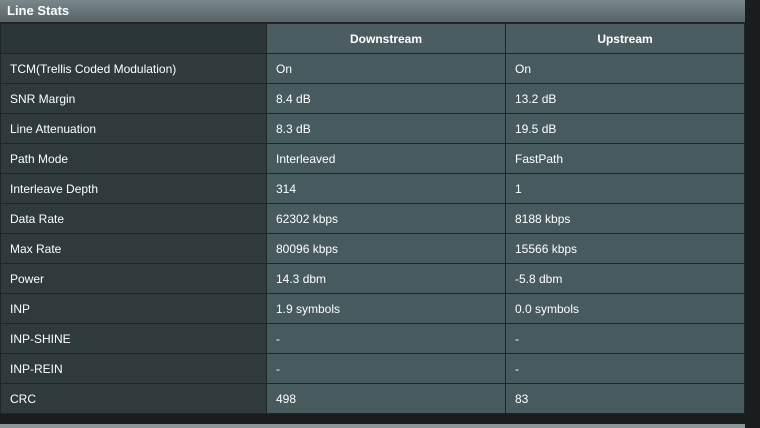  What do you see at coordinates (625, 38) in the screenshot?
I see `column-header-upstream: Upstream` at bounding box center [625, 38].